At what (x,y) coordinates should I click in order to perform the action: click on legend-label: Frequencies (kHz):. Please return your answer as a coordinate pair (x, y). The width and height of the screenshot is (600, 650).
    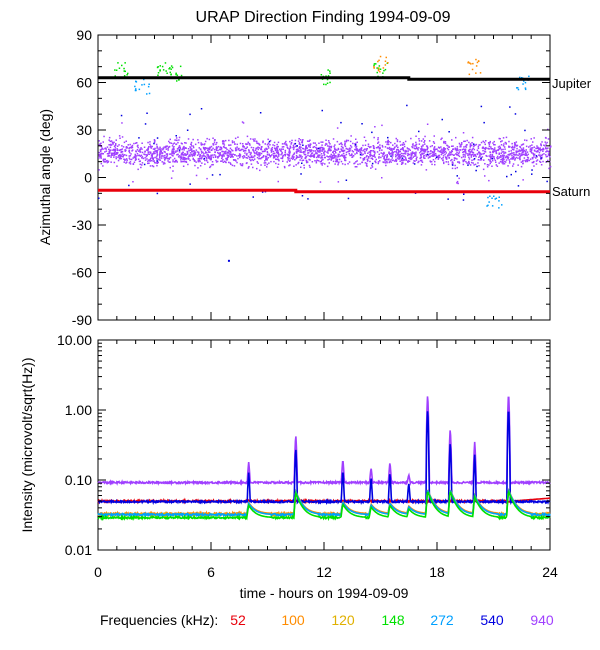
    Looking at the image, I should click on (159, 620).